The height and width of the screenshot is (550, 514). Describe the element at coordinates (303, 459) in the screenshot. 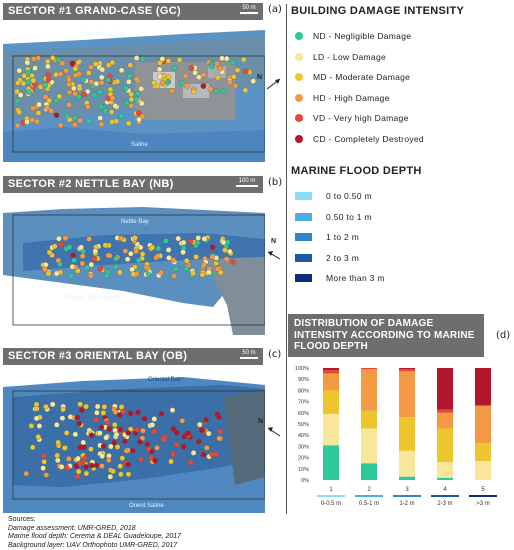

I see `y-tick-label: 20%` at that location.